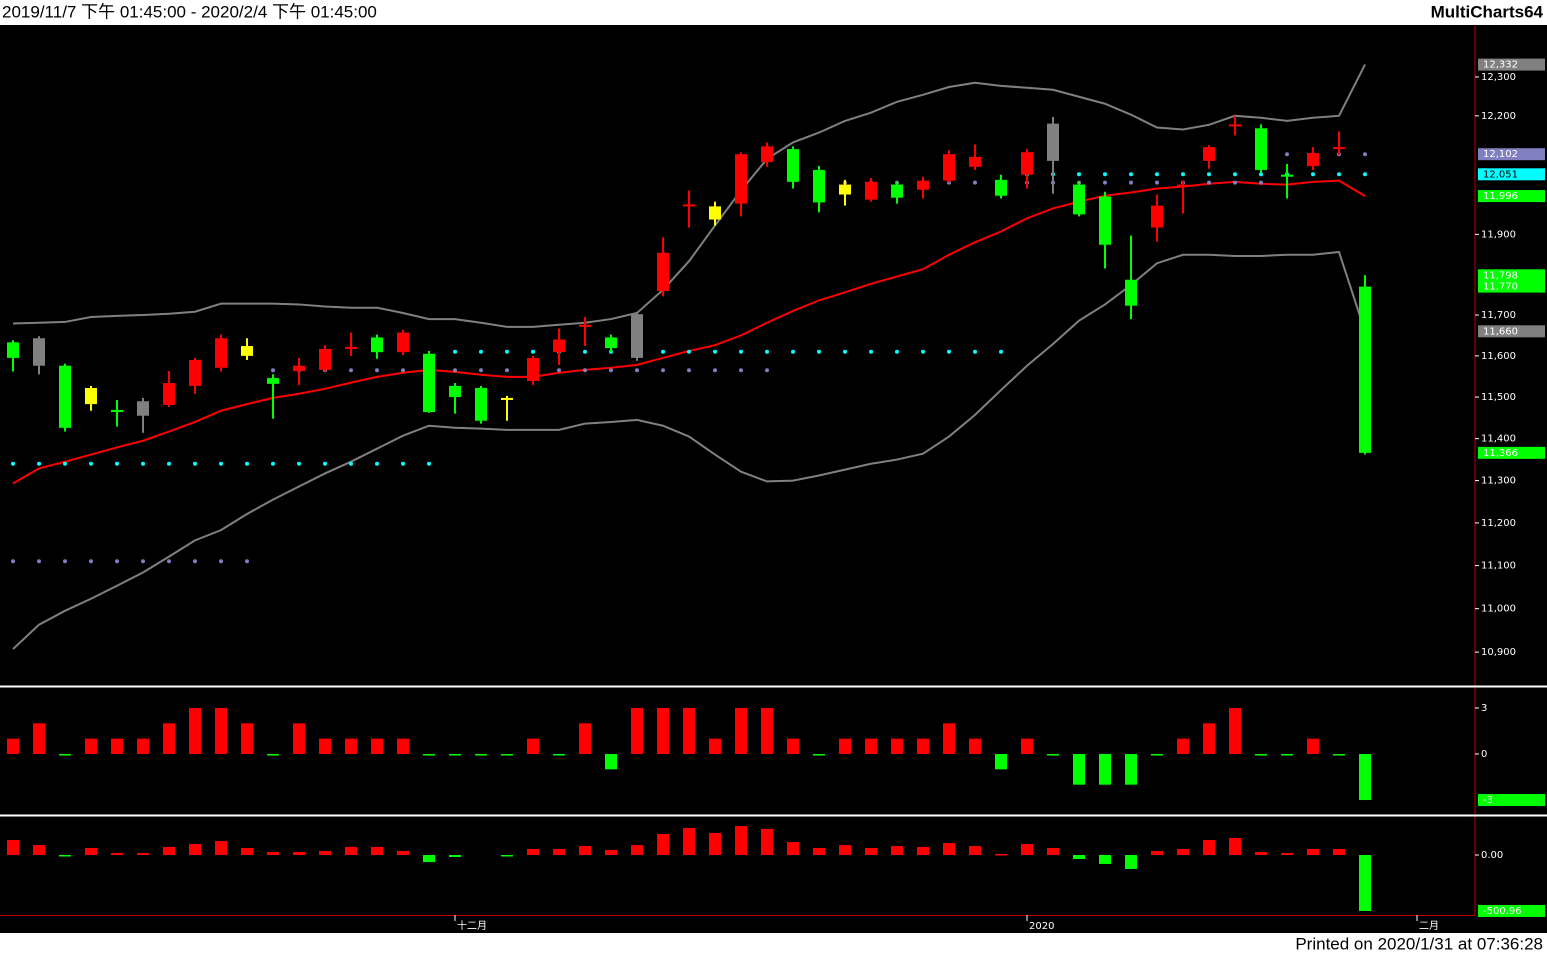  Describe the element at coordinates (1498, 439) in the screenshot. I see `y-tick-label: 11,400` at that location.